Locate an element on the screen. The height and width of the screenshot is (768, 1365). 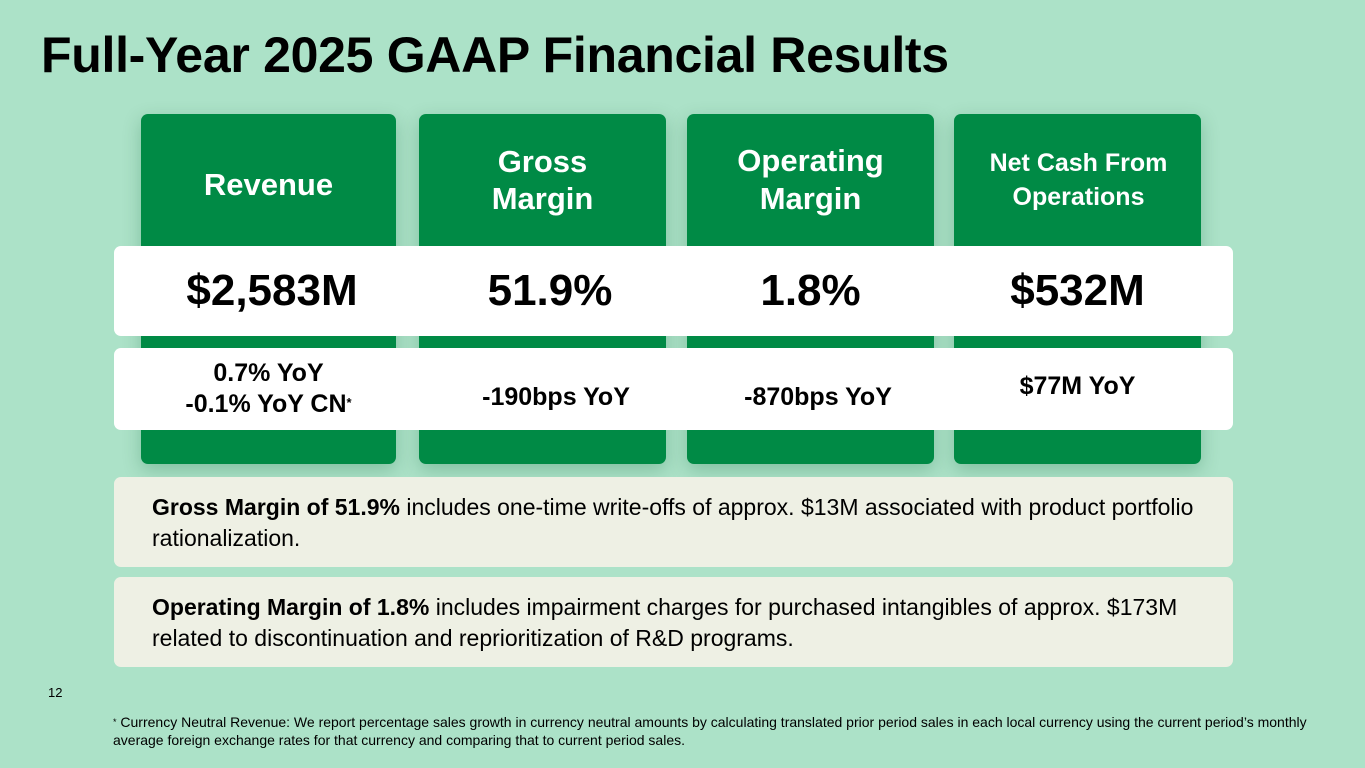
revenue-yoy-cn-line: -0.1% YoY CN* is located at coordinates (268, 404).